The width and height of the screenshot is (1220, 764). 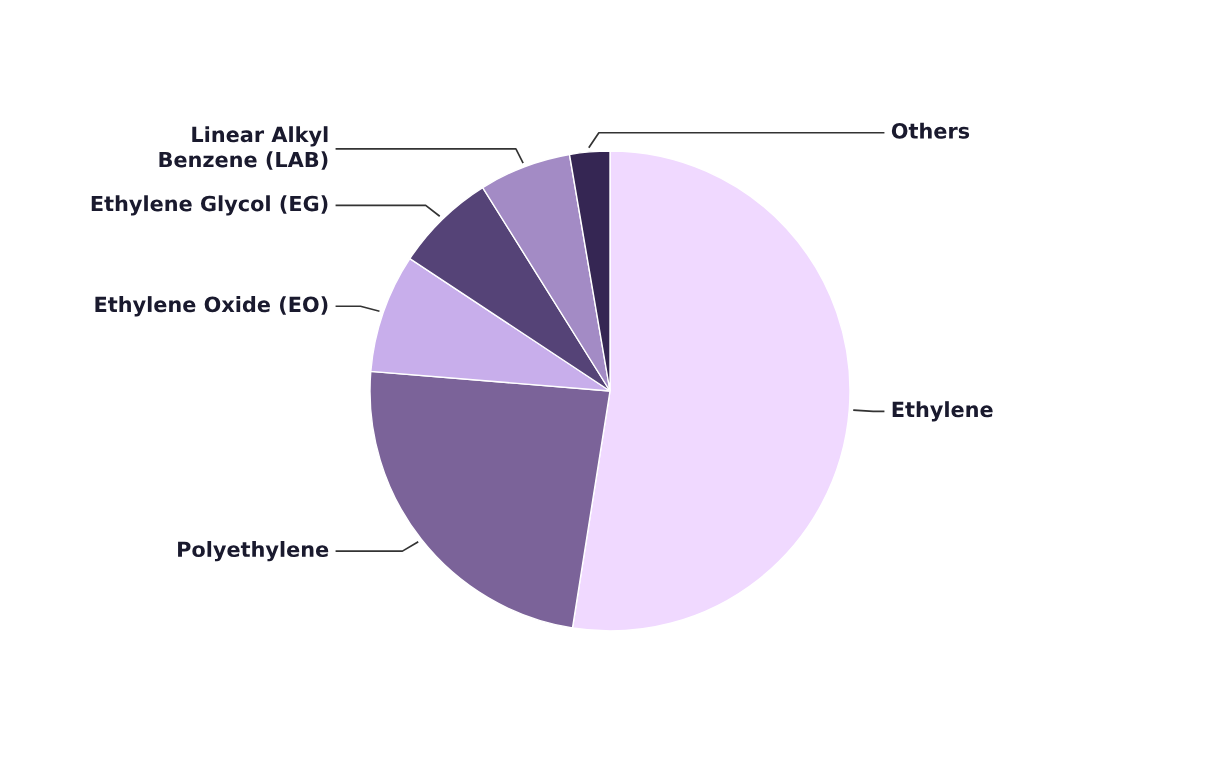 What do you see at coordinates (243, 148) in the screenshot?
I see `slice-label: Linear Alkyl Benzene (LAB)` at bounding box center [243, 148].